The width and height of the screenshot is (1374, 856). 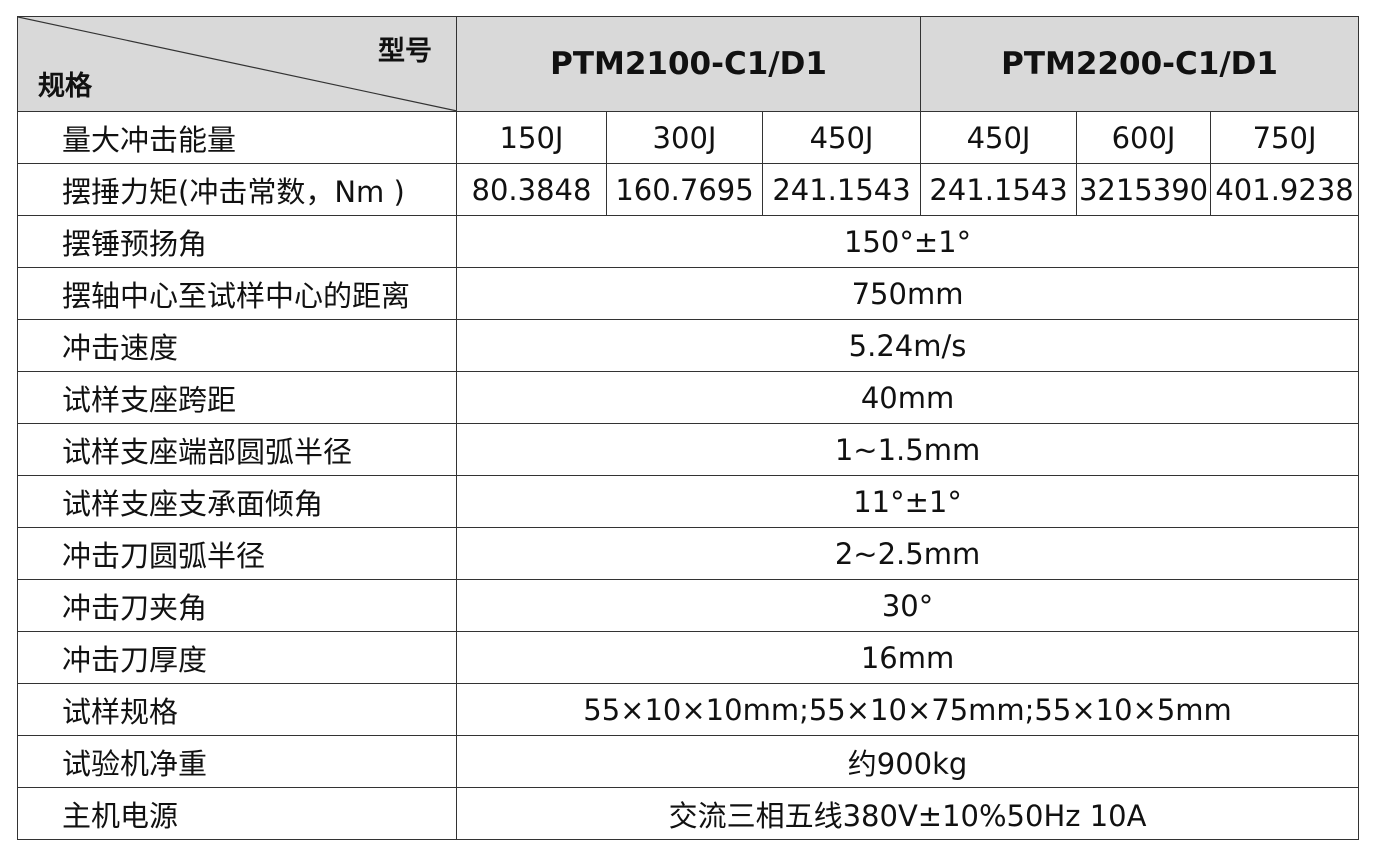 I want to click on header-row: 型号 规格 PTM2100-C1/D1 PTM2200-C1/D1, so click(x=688, y=64).